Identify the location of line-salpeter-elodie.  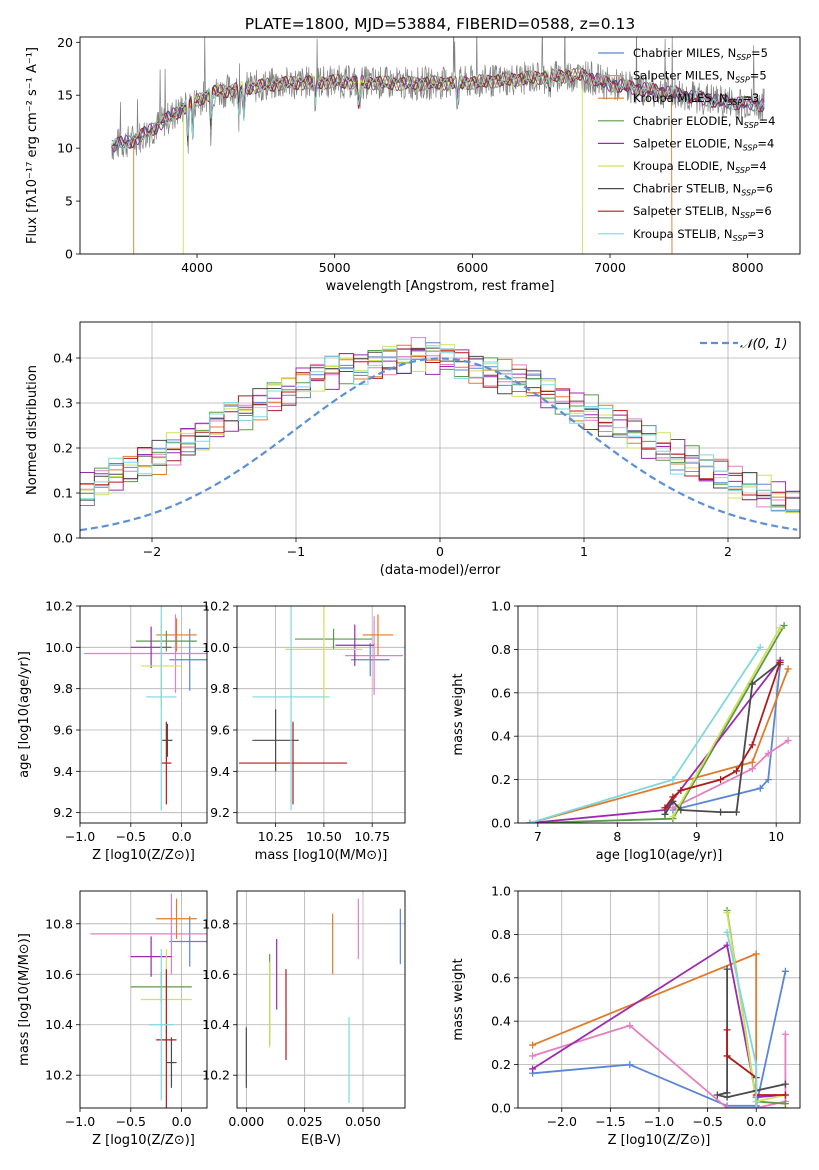
(659, 1021).